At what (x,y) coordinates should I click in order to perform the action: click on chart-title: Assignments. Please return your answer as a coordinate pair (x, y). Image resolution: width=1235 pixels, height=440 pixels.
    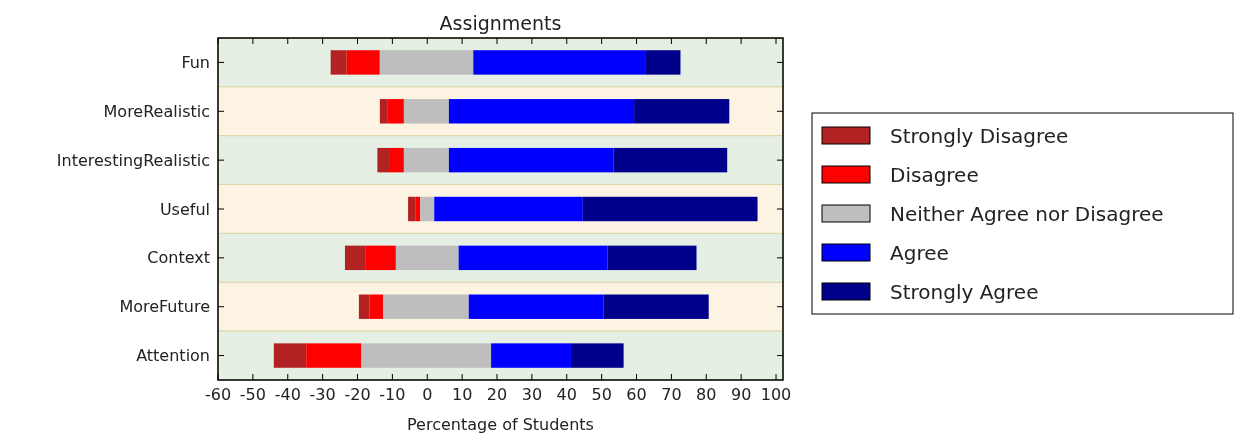
    Looking at the image, I should click on (500, 23).